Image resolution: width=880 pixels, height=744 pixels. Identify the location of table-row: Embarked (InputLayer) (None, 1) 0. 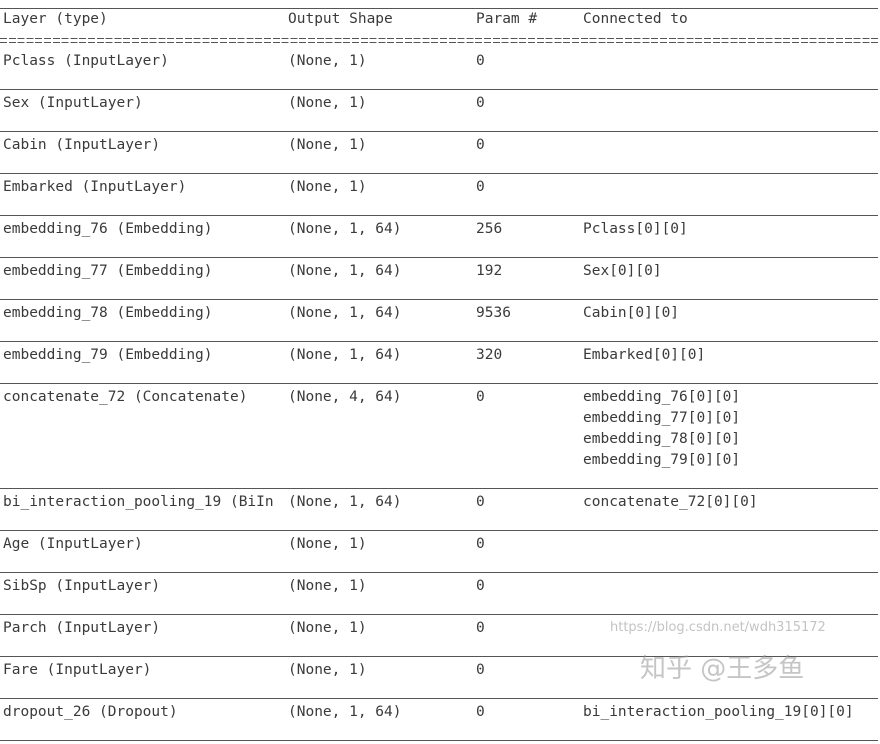
(439, 198).